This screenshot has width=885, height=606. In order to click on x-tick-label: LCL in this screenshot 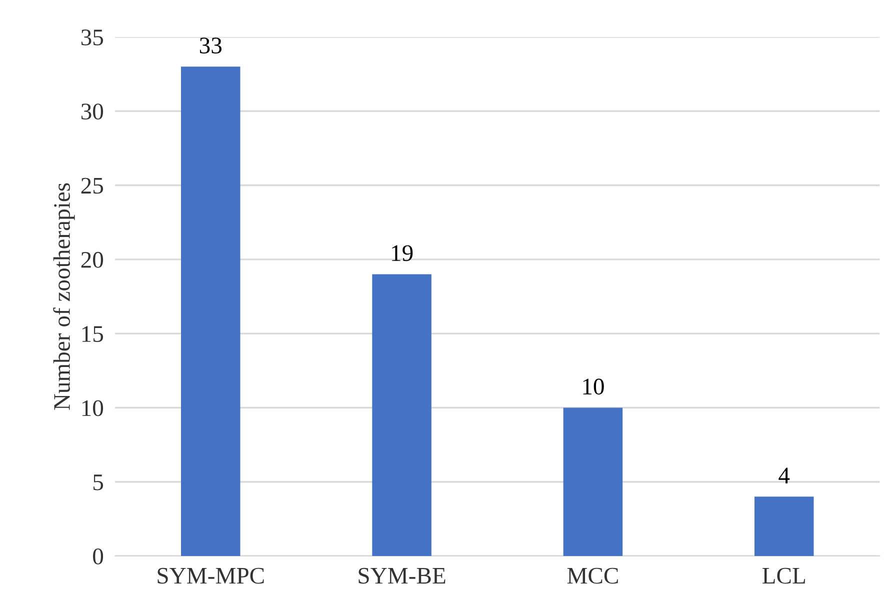, I will do `click(783, 576)`.